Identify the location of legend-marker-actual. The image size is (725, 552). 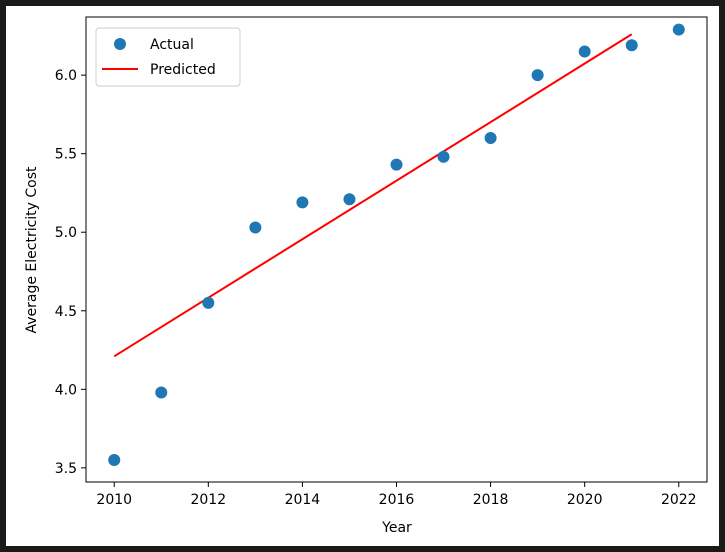
(120, 44).